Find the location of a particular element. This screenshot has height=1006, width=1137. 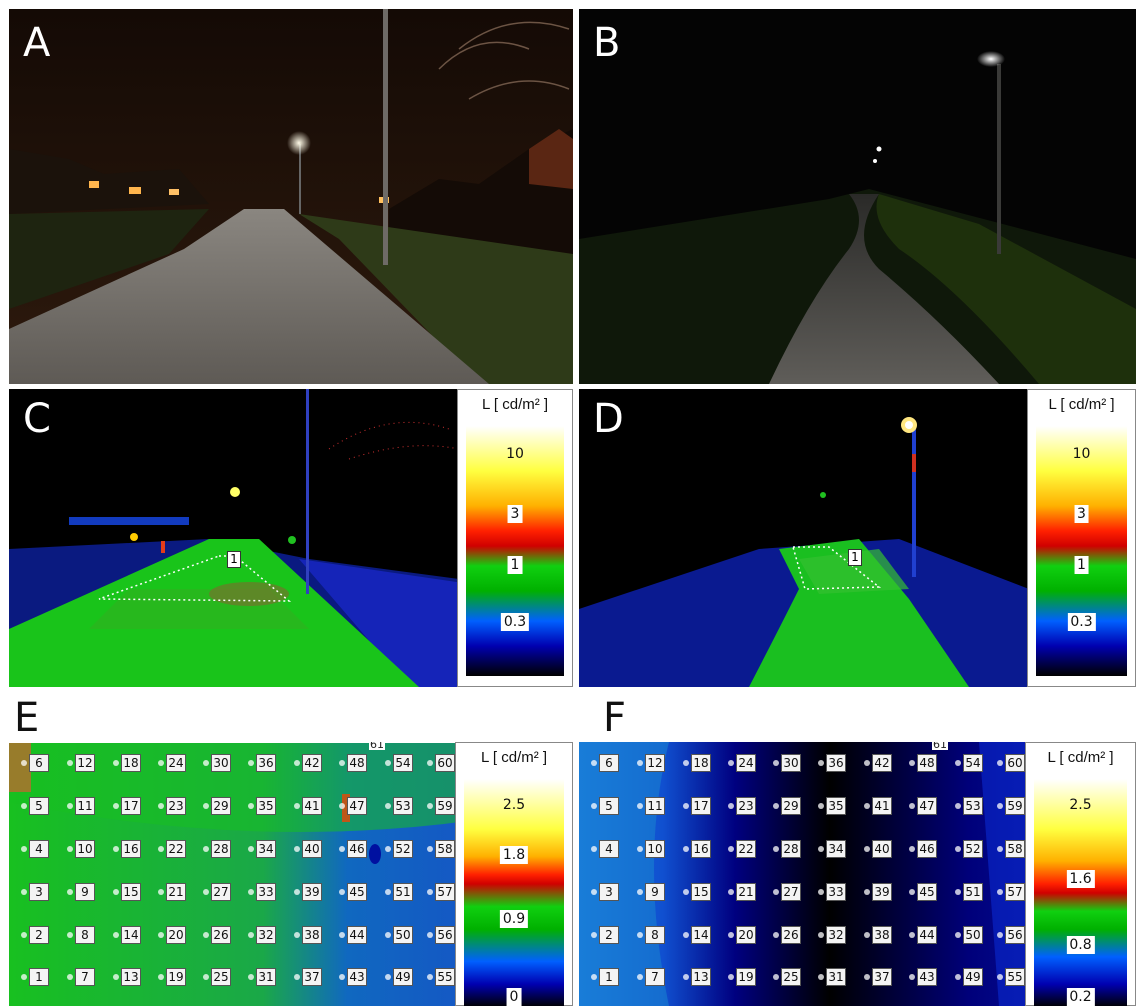

grid-point-label: 11 is located at coordinates (655, 806).